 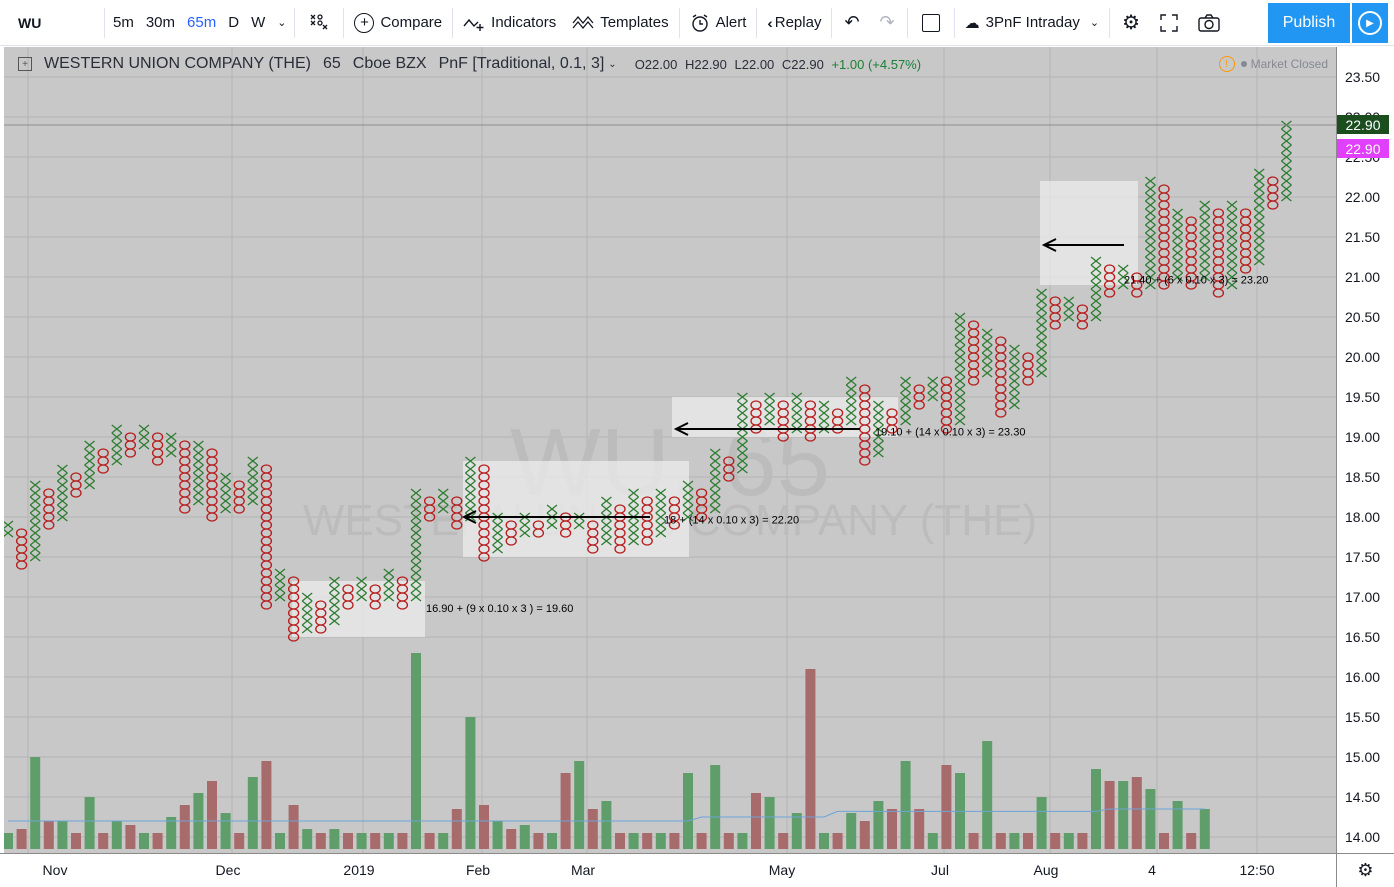 I want to click on legend-exchange: Cboe BZX, so click(x=389, y=63).